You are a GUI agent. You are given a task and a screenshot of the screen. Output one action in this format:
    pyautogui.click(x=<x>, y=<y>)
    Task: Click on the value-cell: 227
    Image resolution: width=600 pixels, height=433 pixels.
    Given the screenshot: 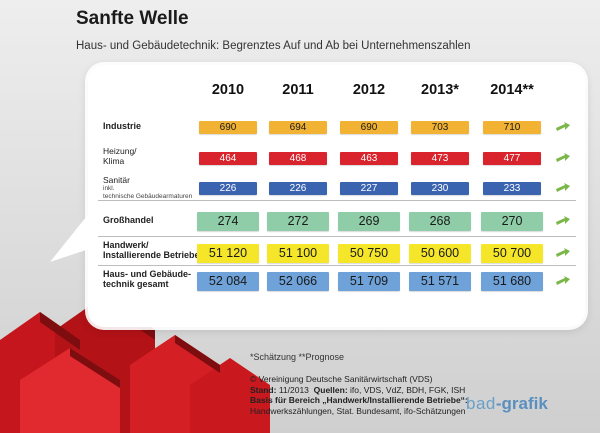 What is the action you would take?
    pyautogui.click(x=369, y=188)
    